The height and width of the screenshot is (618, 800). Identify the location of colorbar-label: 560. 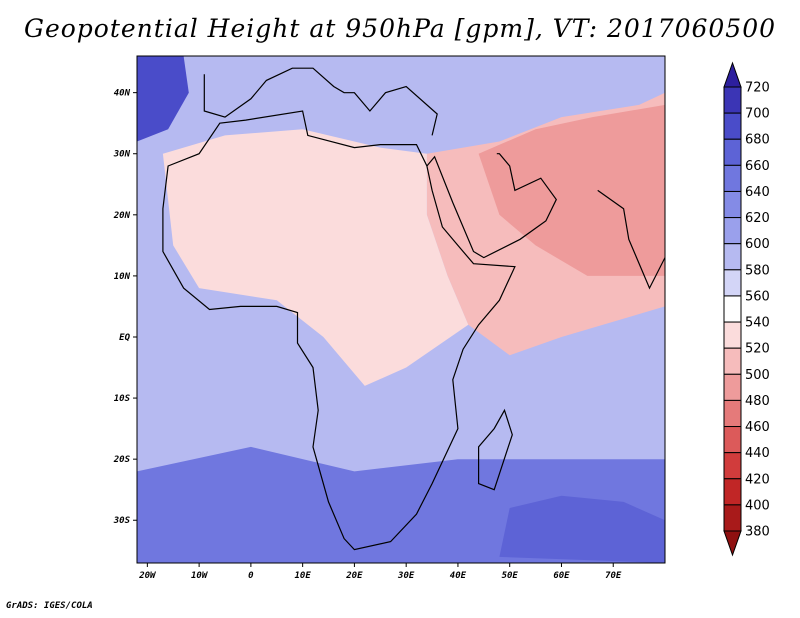
(757, 296).